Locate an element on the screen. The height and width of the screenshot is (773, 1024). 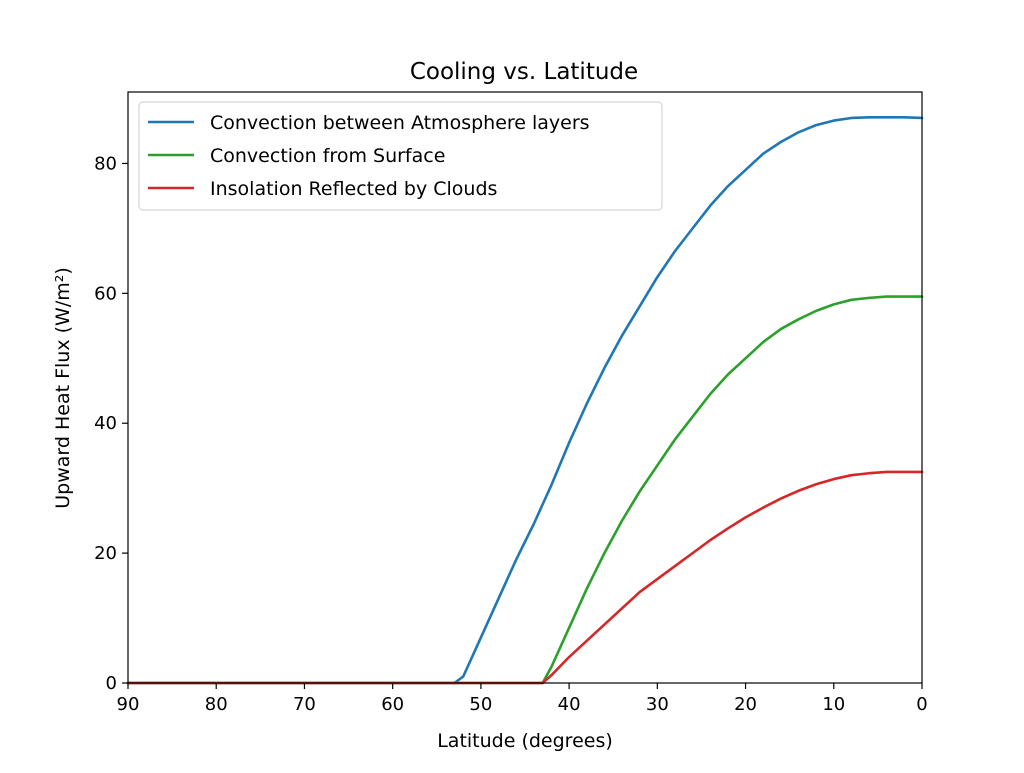
x-tick-label: 60 is located at coordinates (392, 704).